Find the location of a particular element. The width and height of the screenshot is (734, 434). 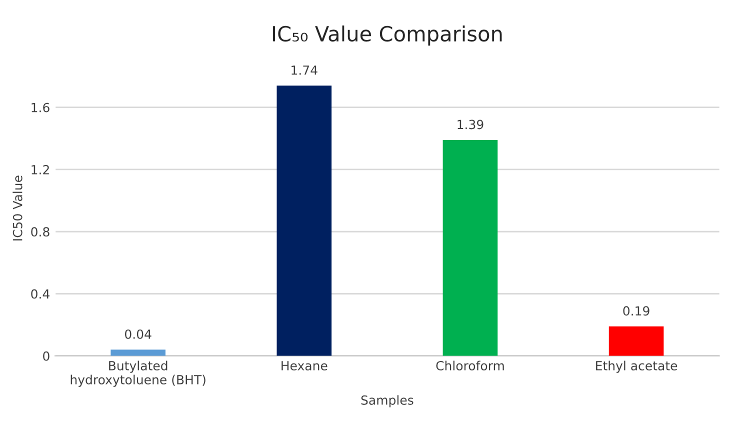

x-tick-label: Butylated hydroxytoluene (BHT) is located at coordinates (138, 373).